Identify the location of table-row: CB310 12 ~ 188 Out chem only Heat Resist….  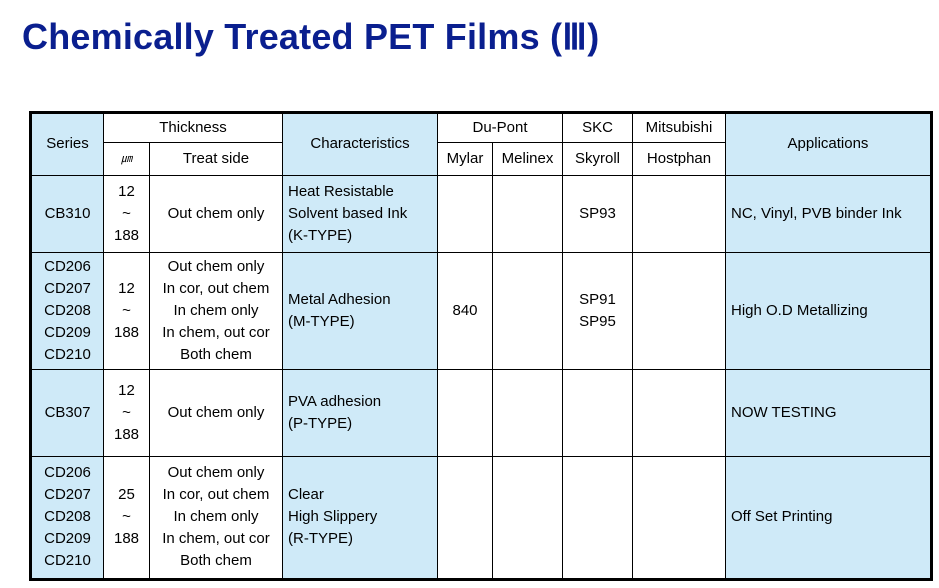
(481, 214).